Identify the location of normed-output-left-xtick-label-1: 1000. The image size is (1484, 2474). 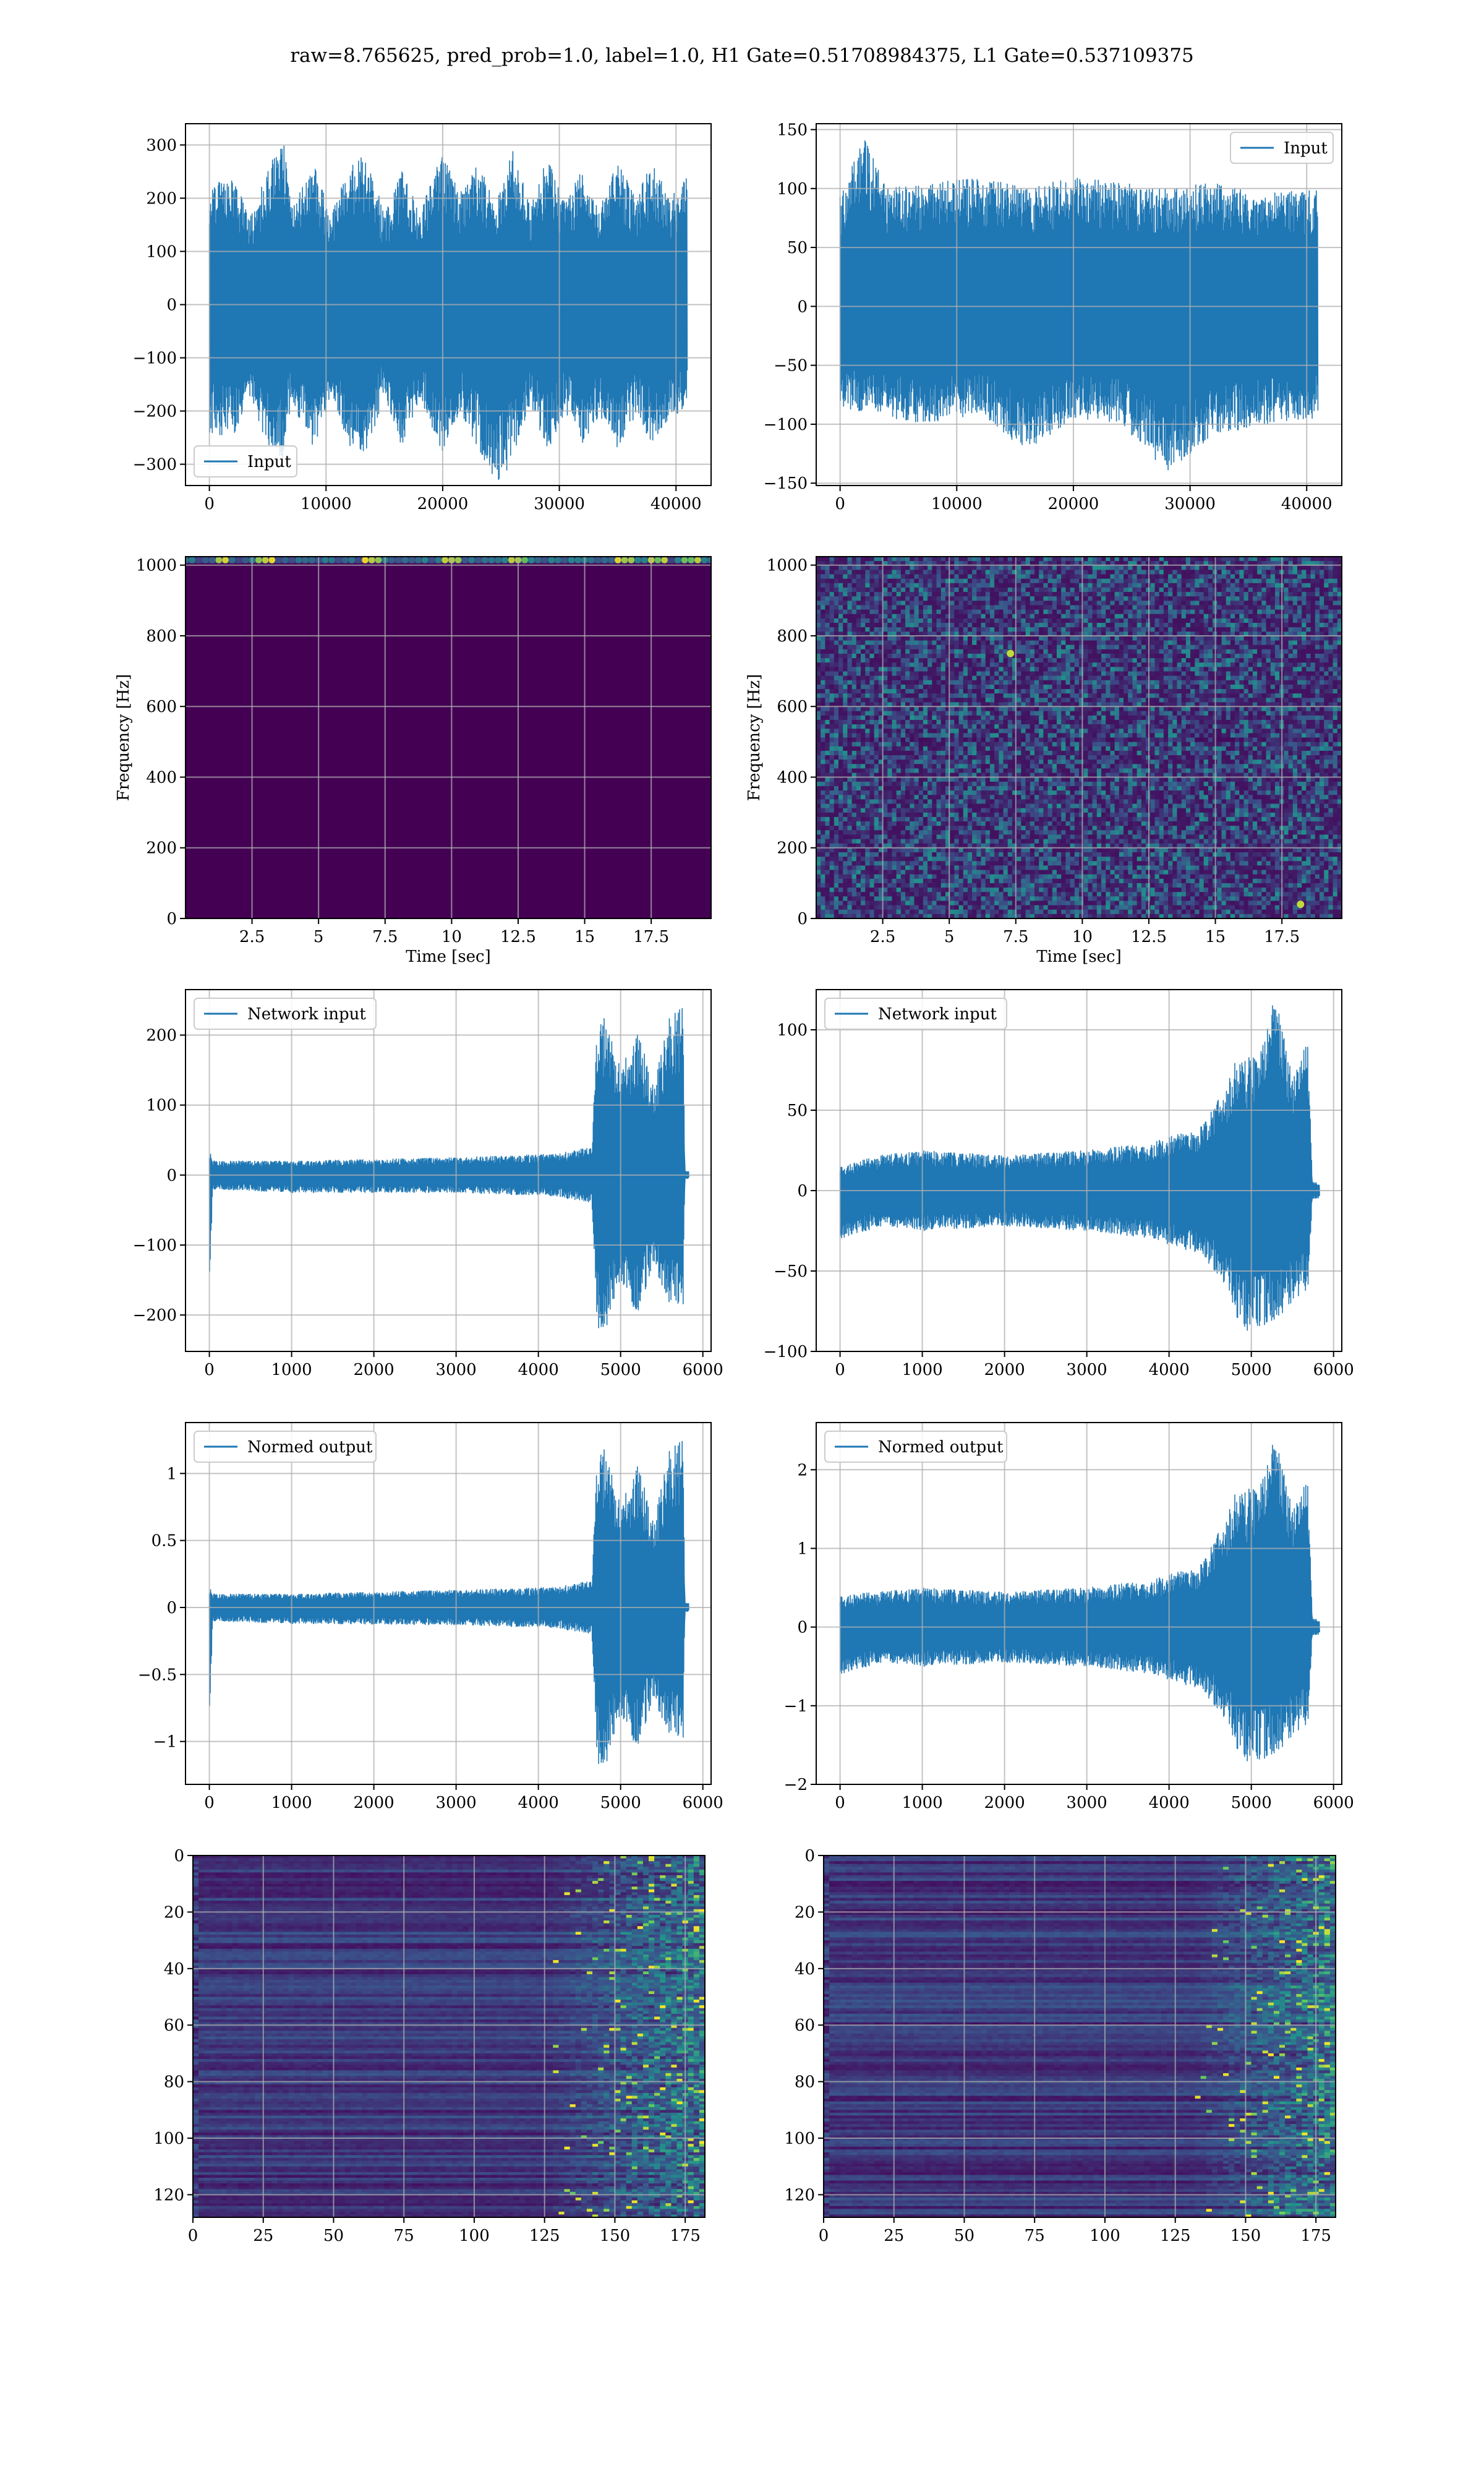
(291, 1803).